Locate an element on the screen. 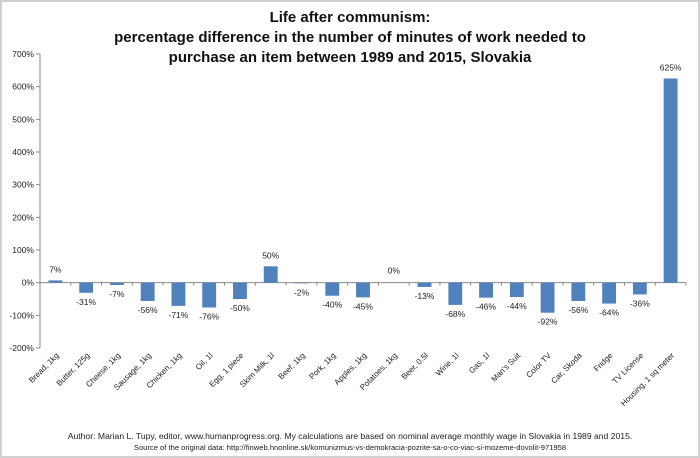 The image size is (700, 458). data-label: -40% is located at coordinates (332, 305).